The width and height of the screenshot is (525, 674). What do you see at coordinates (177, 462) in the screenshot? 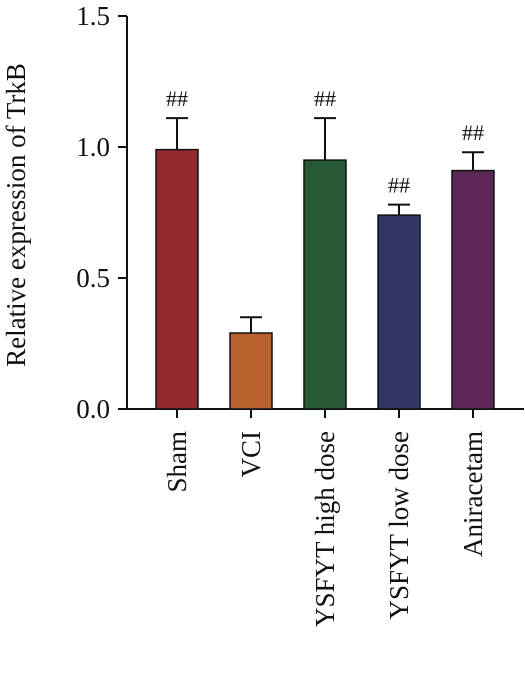
I see `x-tick-label: Sham` at bounding box center [177, 462].